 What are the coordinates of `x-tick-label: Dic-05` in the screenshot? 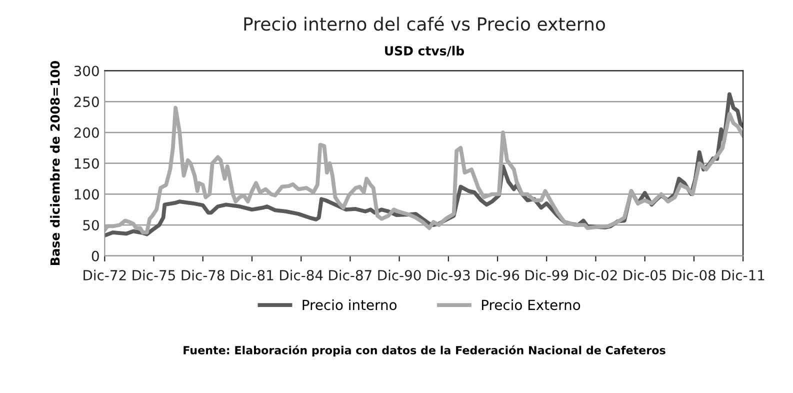 It's located at (645, 275).